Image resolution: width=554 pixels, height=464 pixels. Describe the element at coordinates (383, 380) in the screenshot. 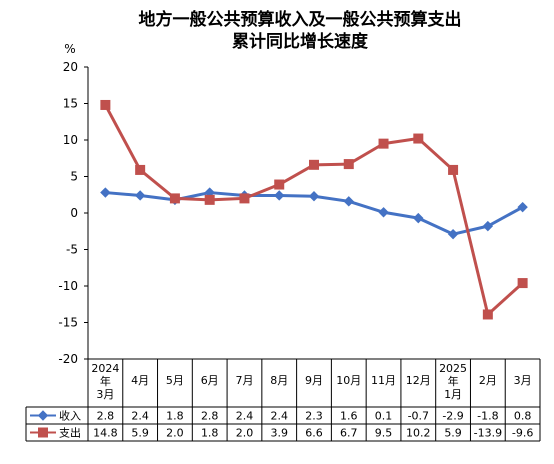

I see `x-category-label: 11月` at that location.